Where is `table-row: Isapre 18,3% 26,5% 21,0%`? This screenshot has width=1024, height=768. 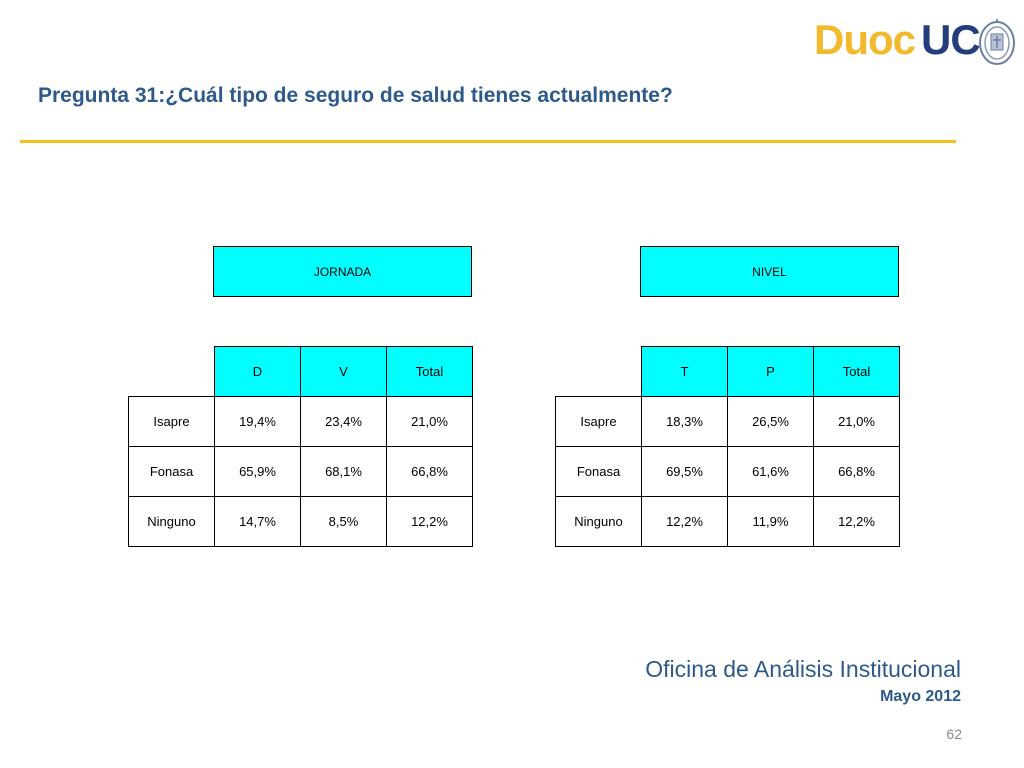
table-row: Isapre 18,3% 26,5% 21,0% is located at coordinates (727, 421).